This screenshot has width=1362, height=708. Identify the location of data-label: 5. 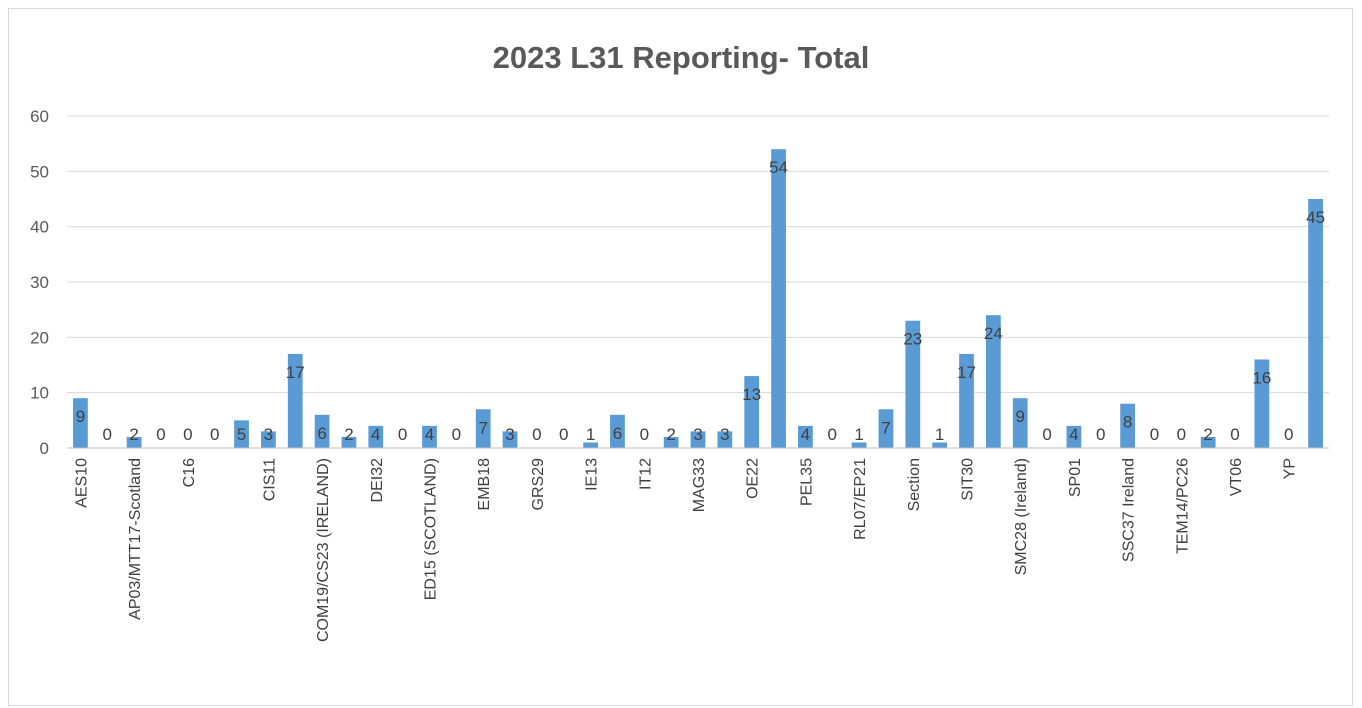
(241, 434).